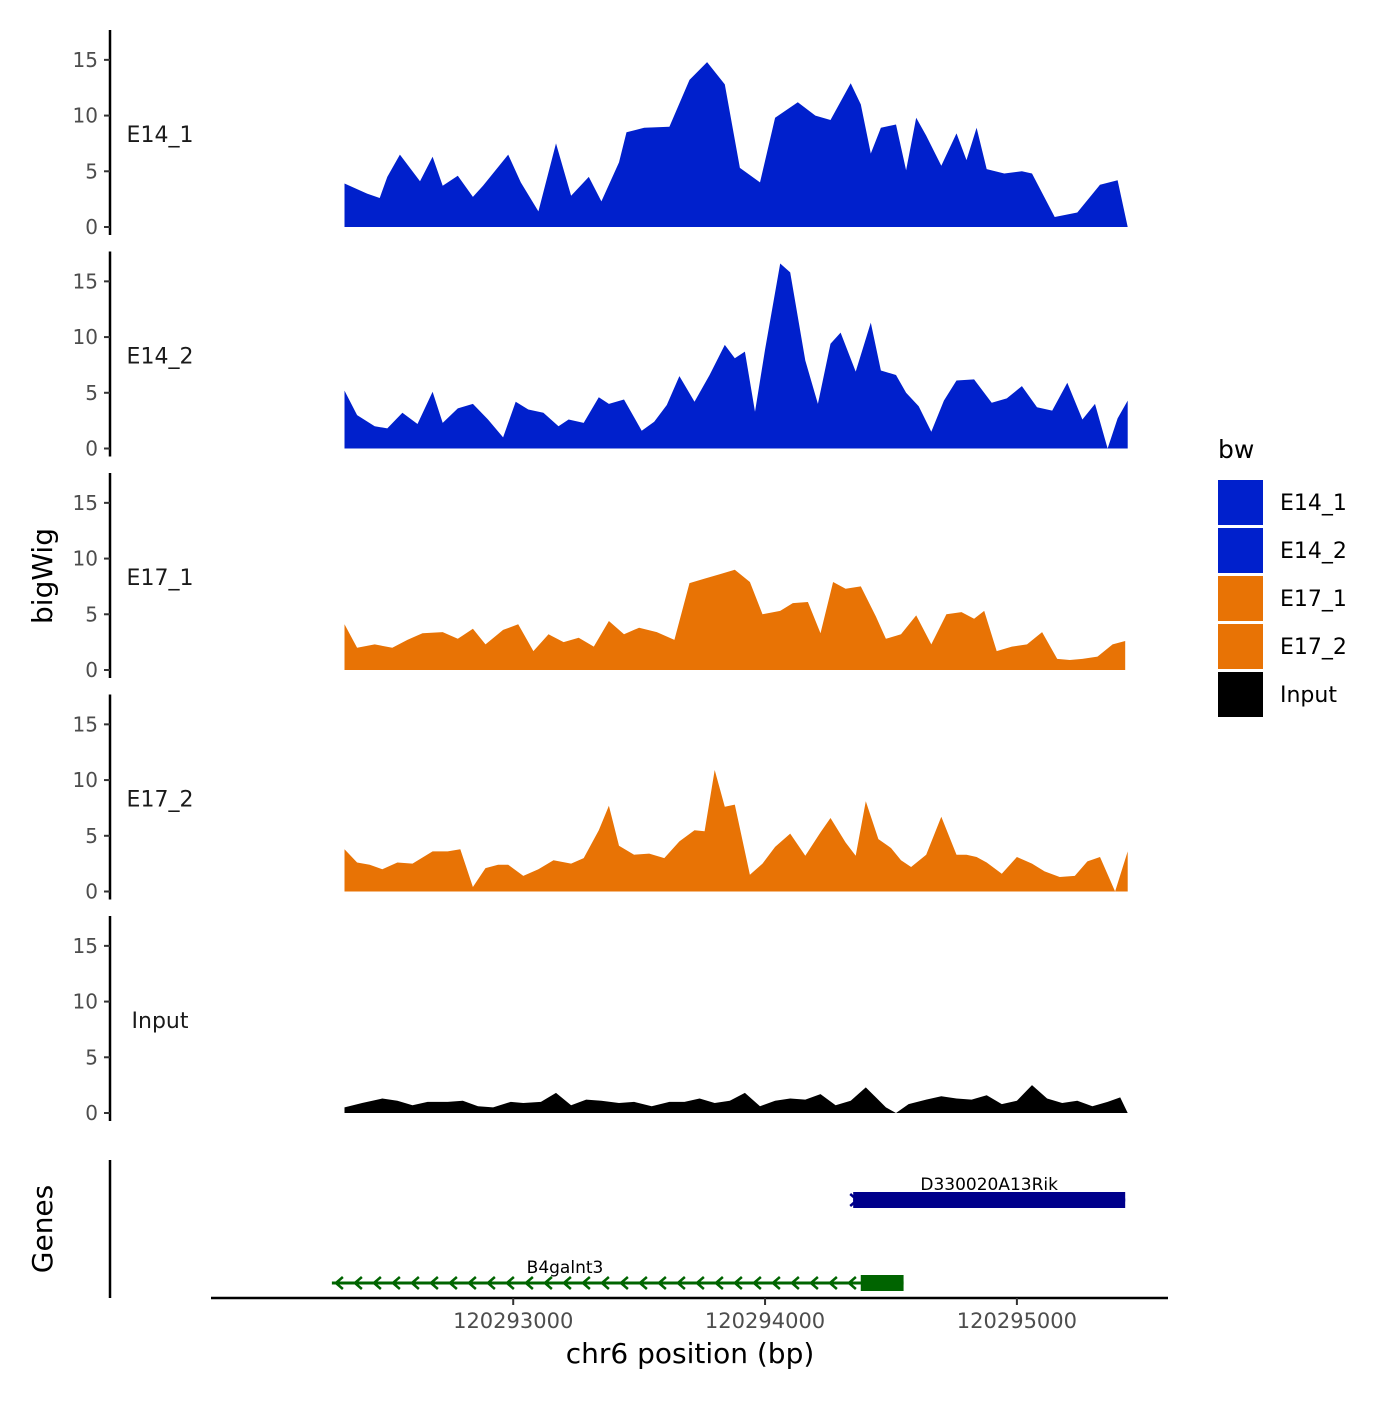 The width and height of the screenshot is (1400, 1404). I want to click on track-label: E17_1, so click(160, 578).